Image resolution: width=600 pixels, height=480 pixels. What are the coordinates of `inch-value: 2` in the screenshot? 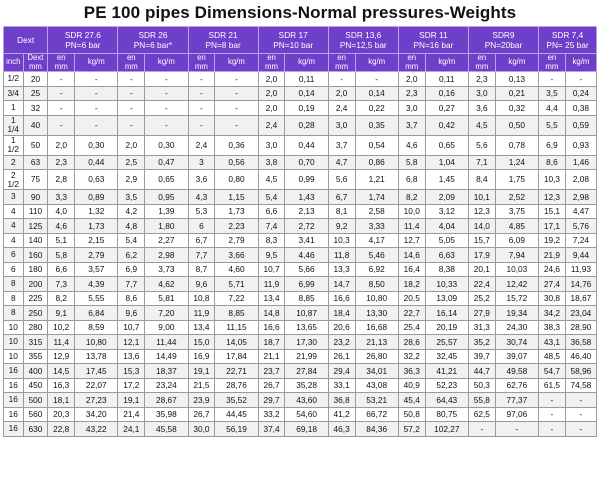 It's located at (13, 161).